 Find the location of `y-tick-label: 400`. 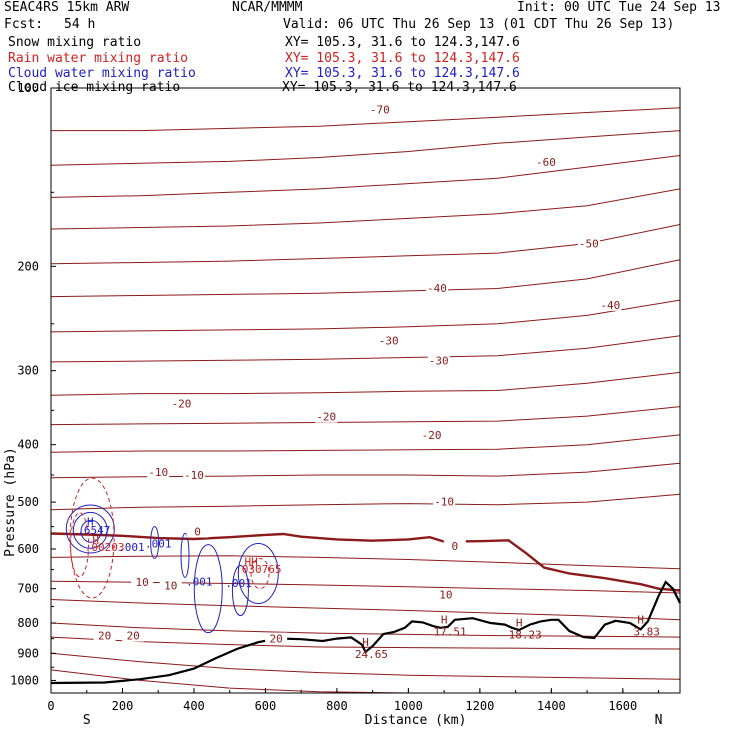

y-tick-label: 400 is located at coordinates (28, 445).